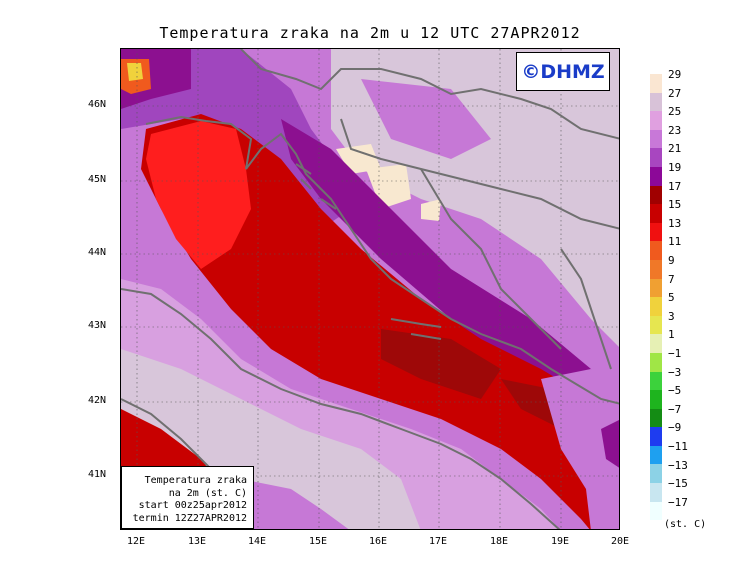 This screenshot has height=582, width=740. What do you see at coordinates (685, 524) in the screenshot?
I see `legend-units: (st. C)` at bounding box center [685, 524].